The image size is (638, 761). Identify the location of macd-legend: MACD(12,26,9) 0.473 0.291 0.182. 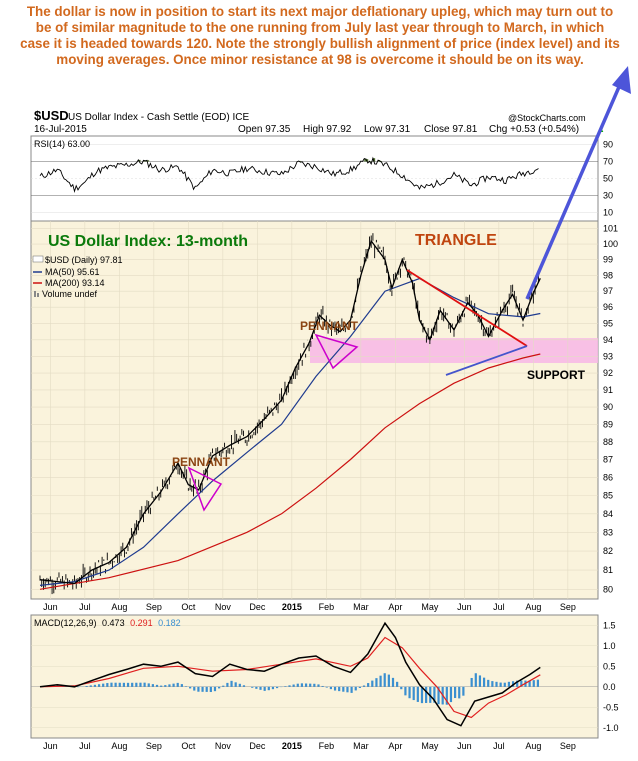
(107, 623).